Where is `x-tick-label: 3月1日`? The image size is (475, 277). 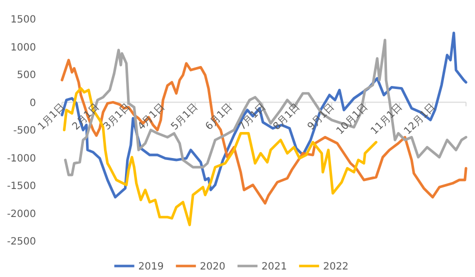 x-tick-label: 3月1日 is located at coordinates (117, 117).